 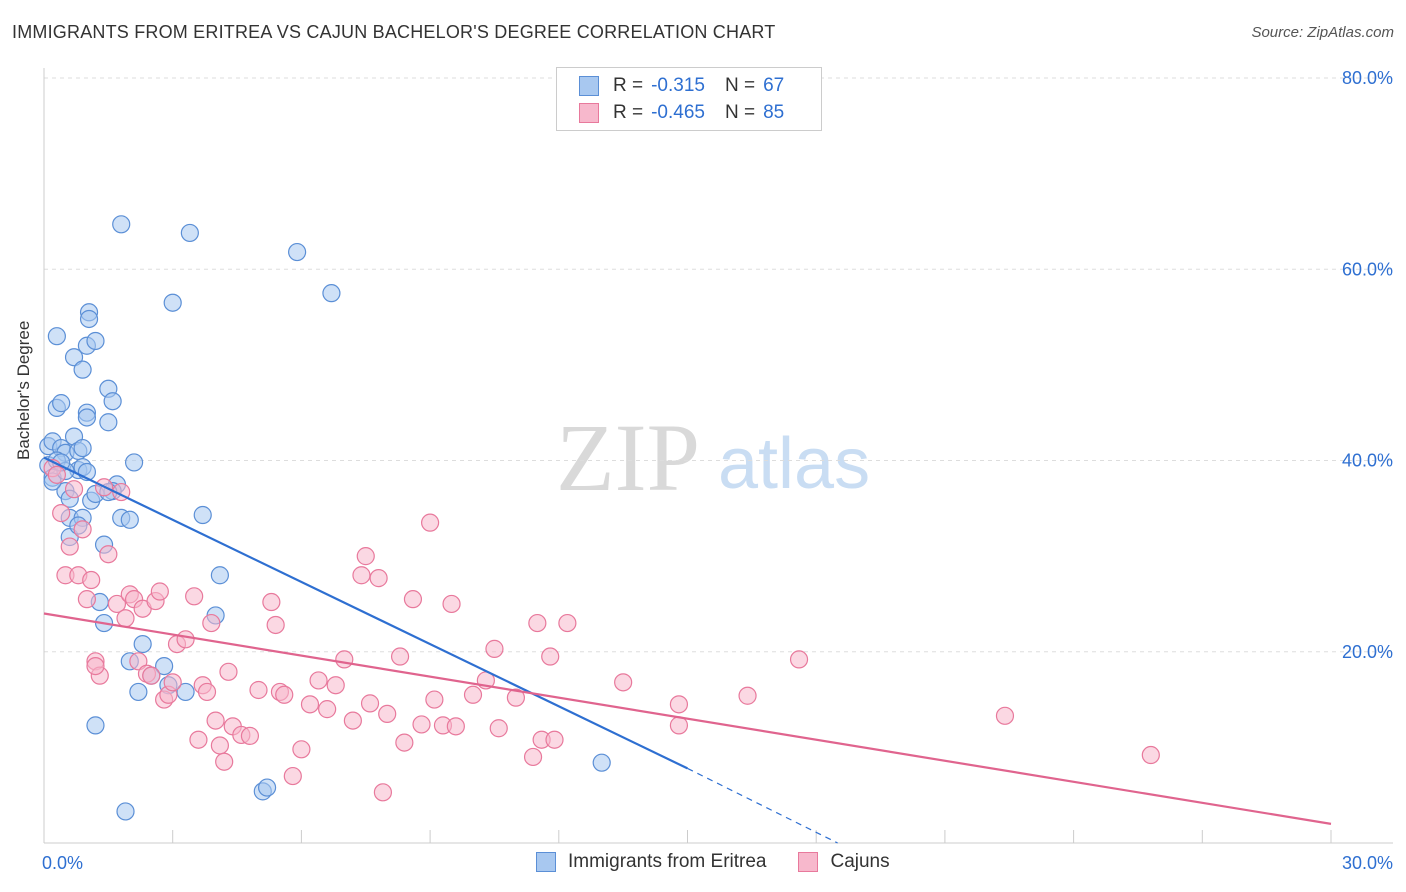 I want to click on y-tick-label: 60.0%, so click(x=1367, y=269).